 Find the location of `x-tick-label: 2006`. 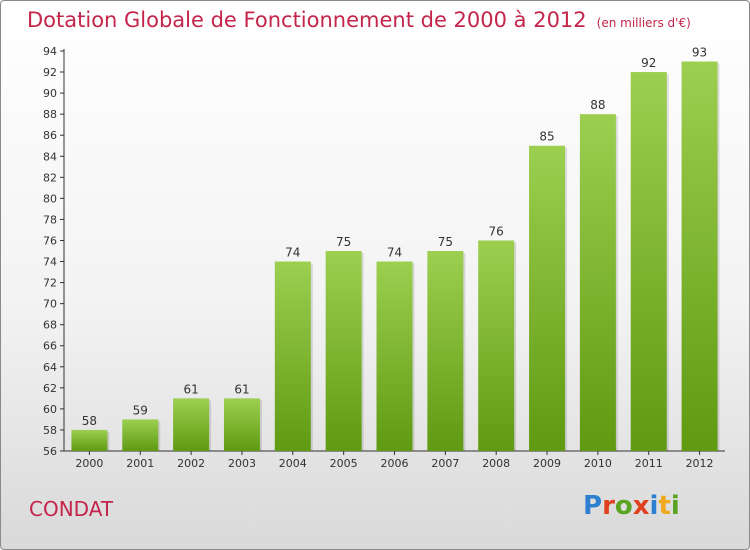

x-tick-label: 2006 is located at coordinates (395, 463).